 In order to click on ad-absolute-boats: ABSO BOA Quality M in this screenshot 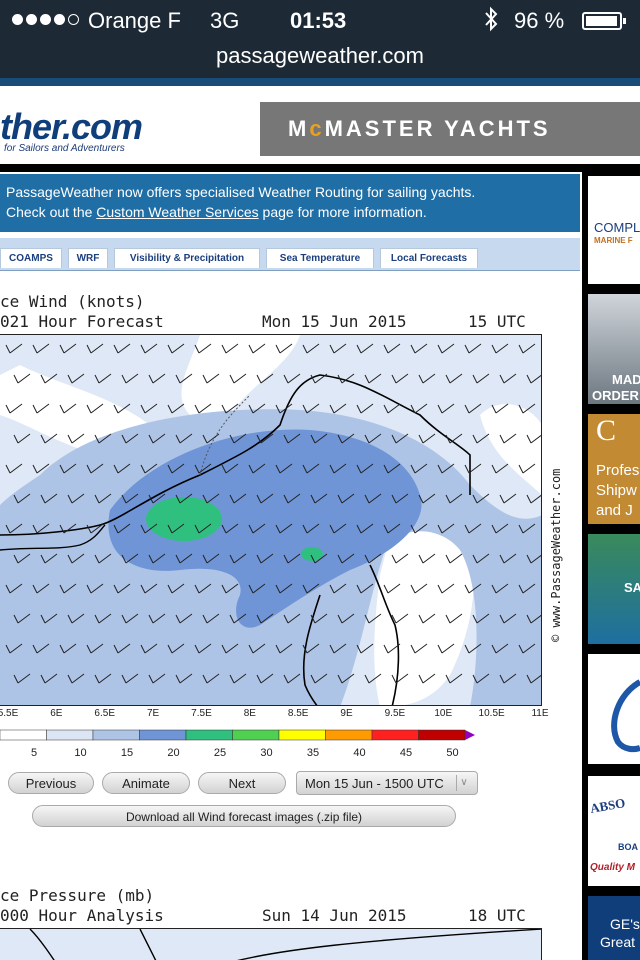, I will do `click(614, 831)`.